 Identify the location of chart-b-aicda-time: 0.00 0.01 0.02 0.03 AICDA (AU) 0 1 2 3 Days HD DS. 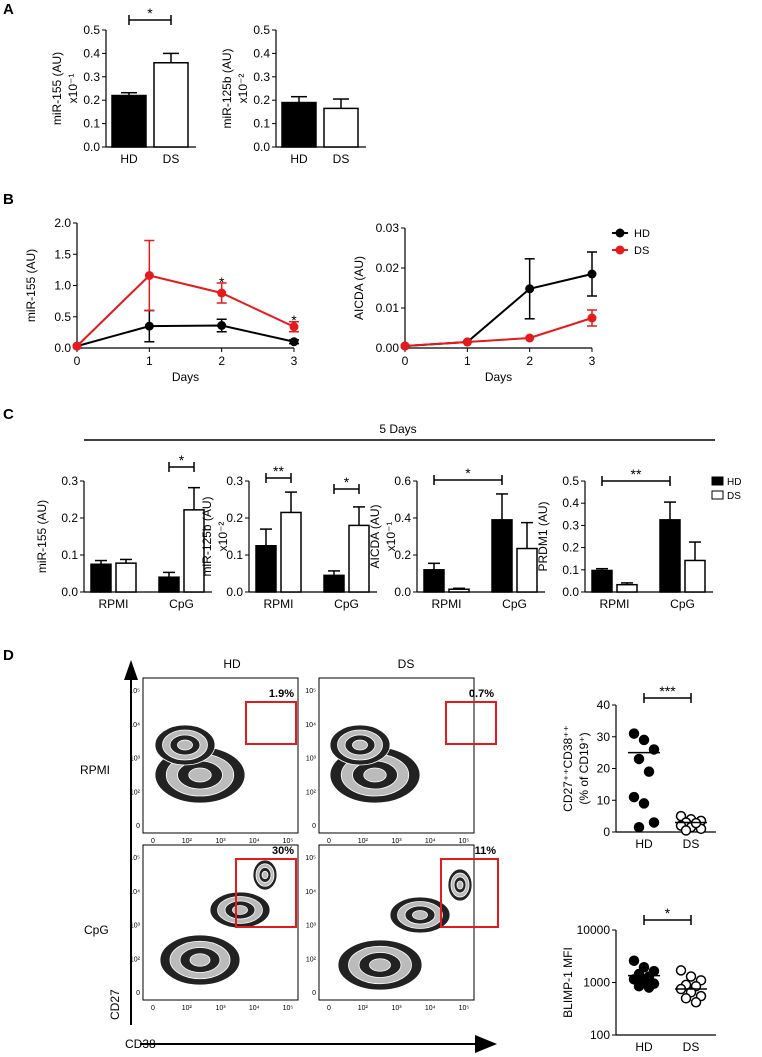
(501, 302).